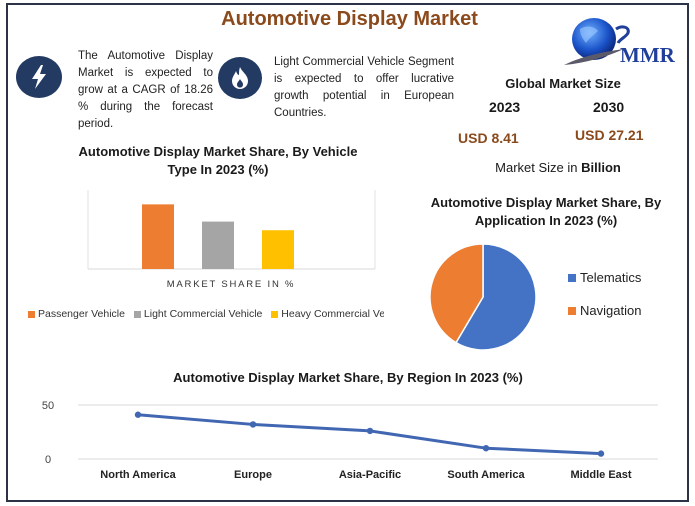 The height and width of the screenshot is (506, 695). What do you see at coordinates (253, 424) in the screenshot?
I see `point-europe` at bounding box center [253, 424].